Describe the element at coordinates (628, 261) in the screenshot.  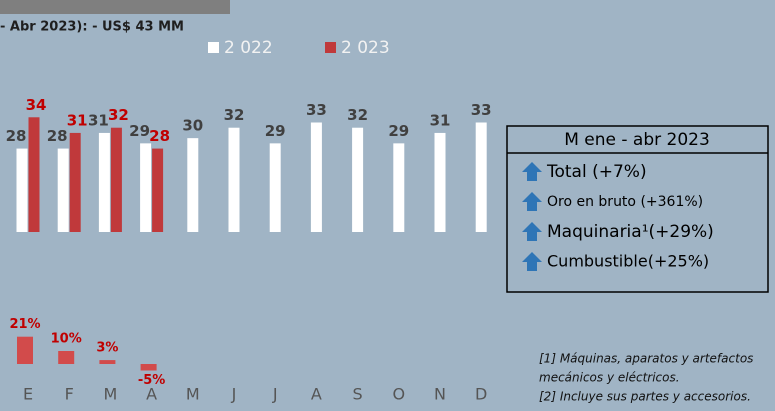
I see `summary-item: Cumbustible(+25%)` at that location.